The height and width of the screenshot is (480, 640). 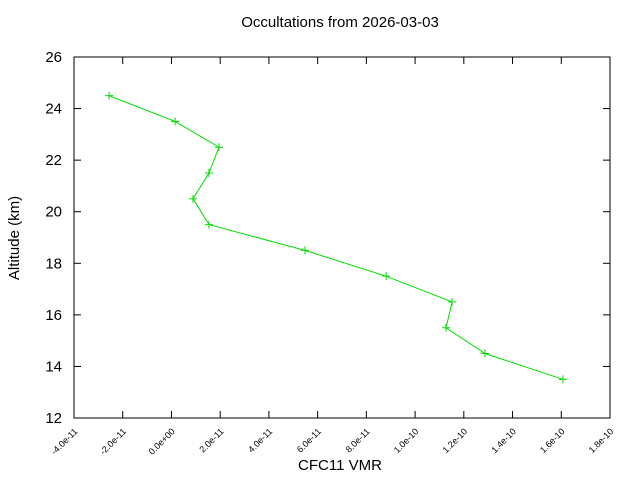 I want to click on y-axis-label: Altitude (km), so click(x=14, y=238).